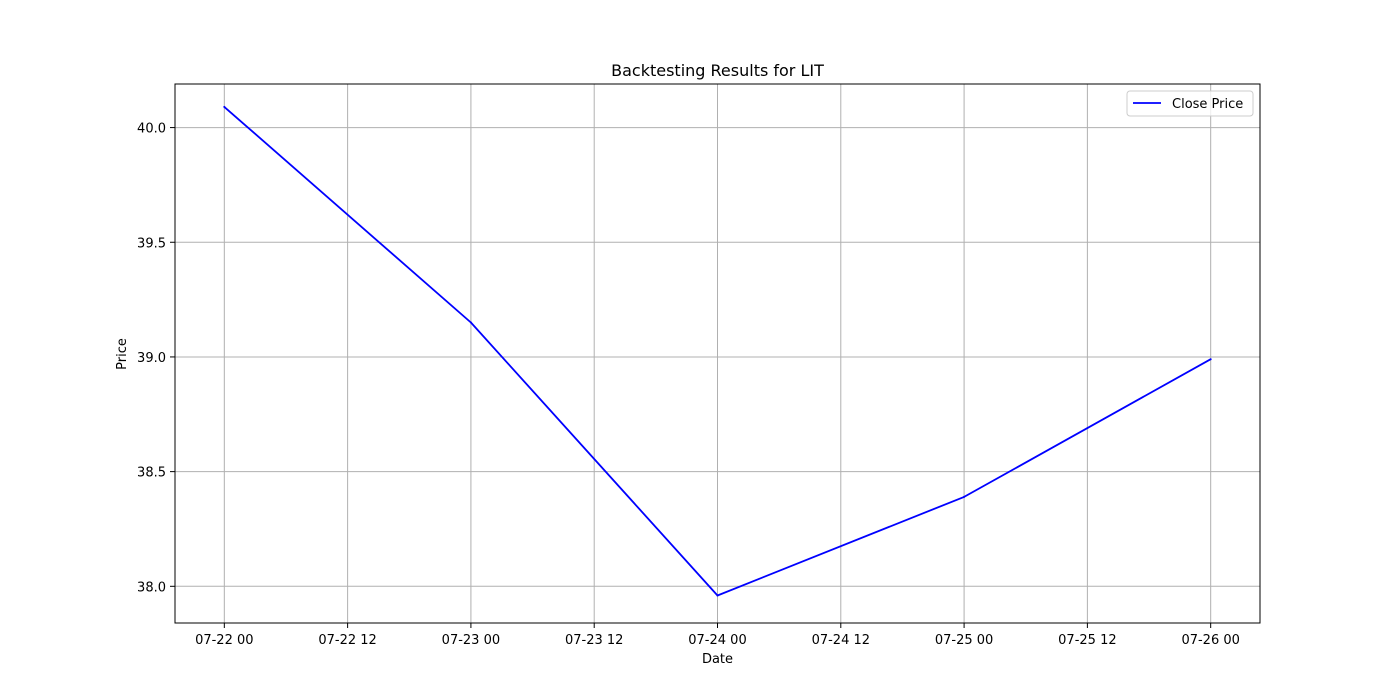 This screenshot has height=700, width=1400. What do you see at coordinates (122, 354) in the screenshot?
I see `y-axis-label: Price` at bounding box center [122, 354].